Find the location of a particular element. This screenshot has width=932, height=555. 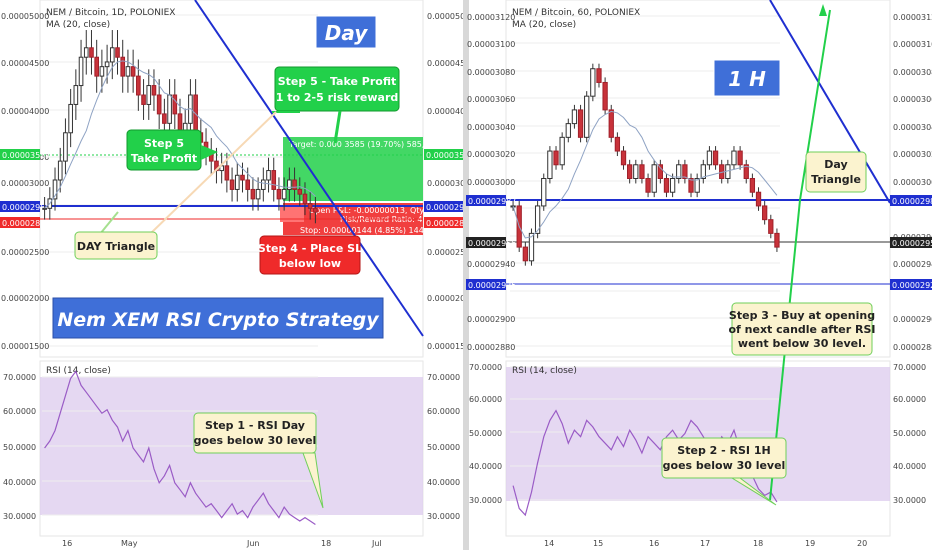

time-tick: Jul is located at coordinates (376, 543).